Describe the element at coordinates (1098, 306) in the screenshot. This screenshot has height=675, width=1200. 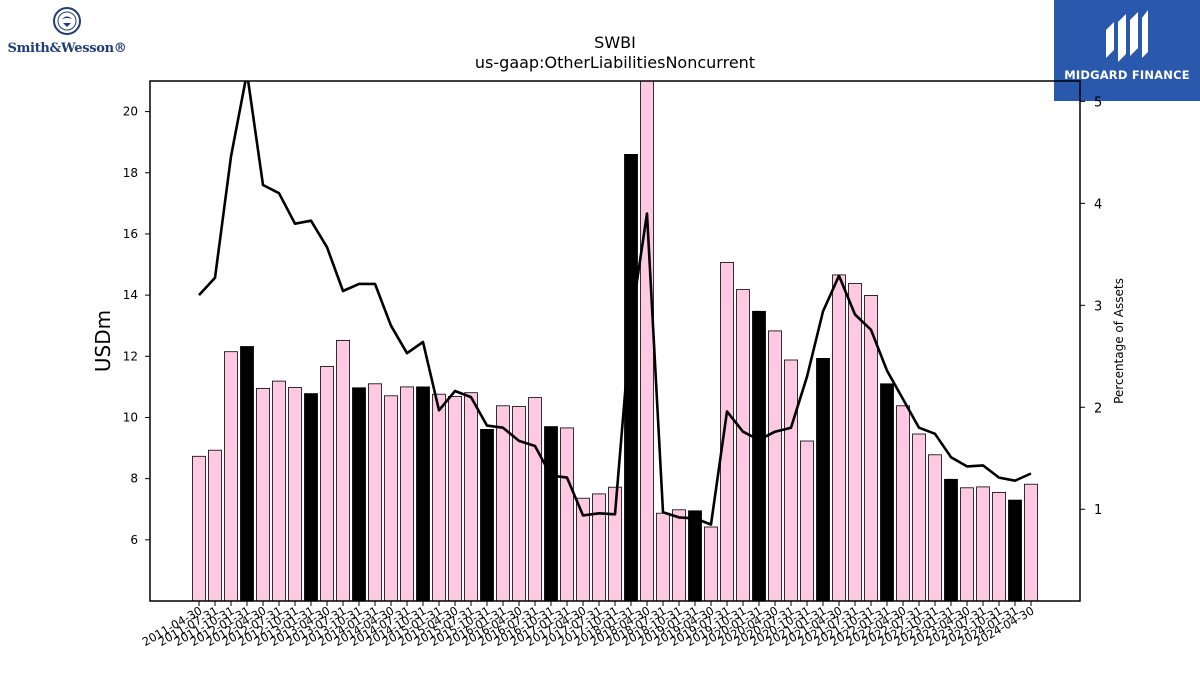
I see `y2-tick-label: 3` at that location.